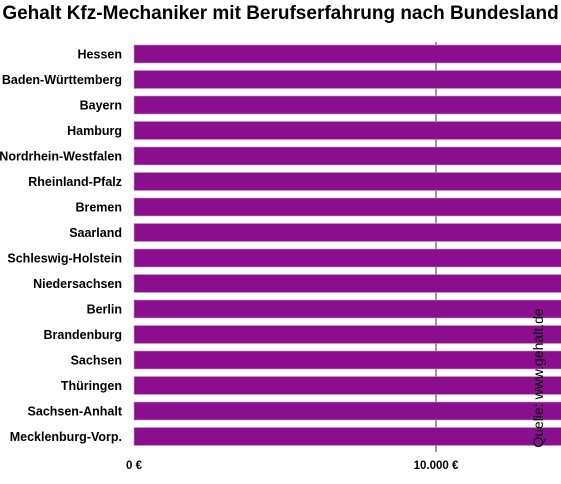 The image size is (561, 484). What do you see at coordinates (95, 233) in the screenshot?
I see `category-label: Saarland` at bounding box center [95, 233].